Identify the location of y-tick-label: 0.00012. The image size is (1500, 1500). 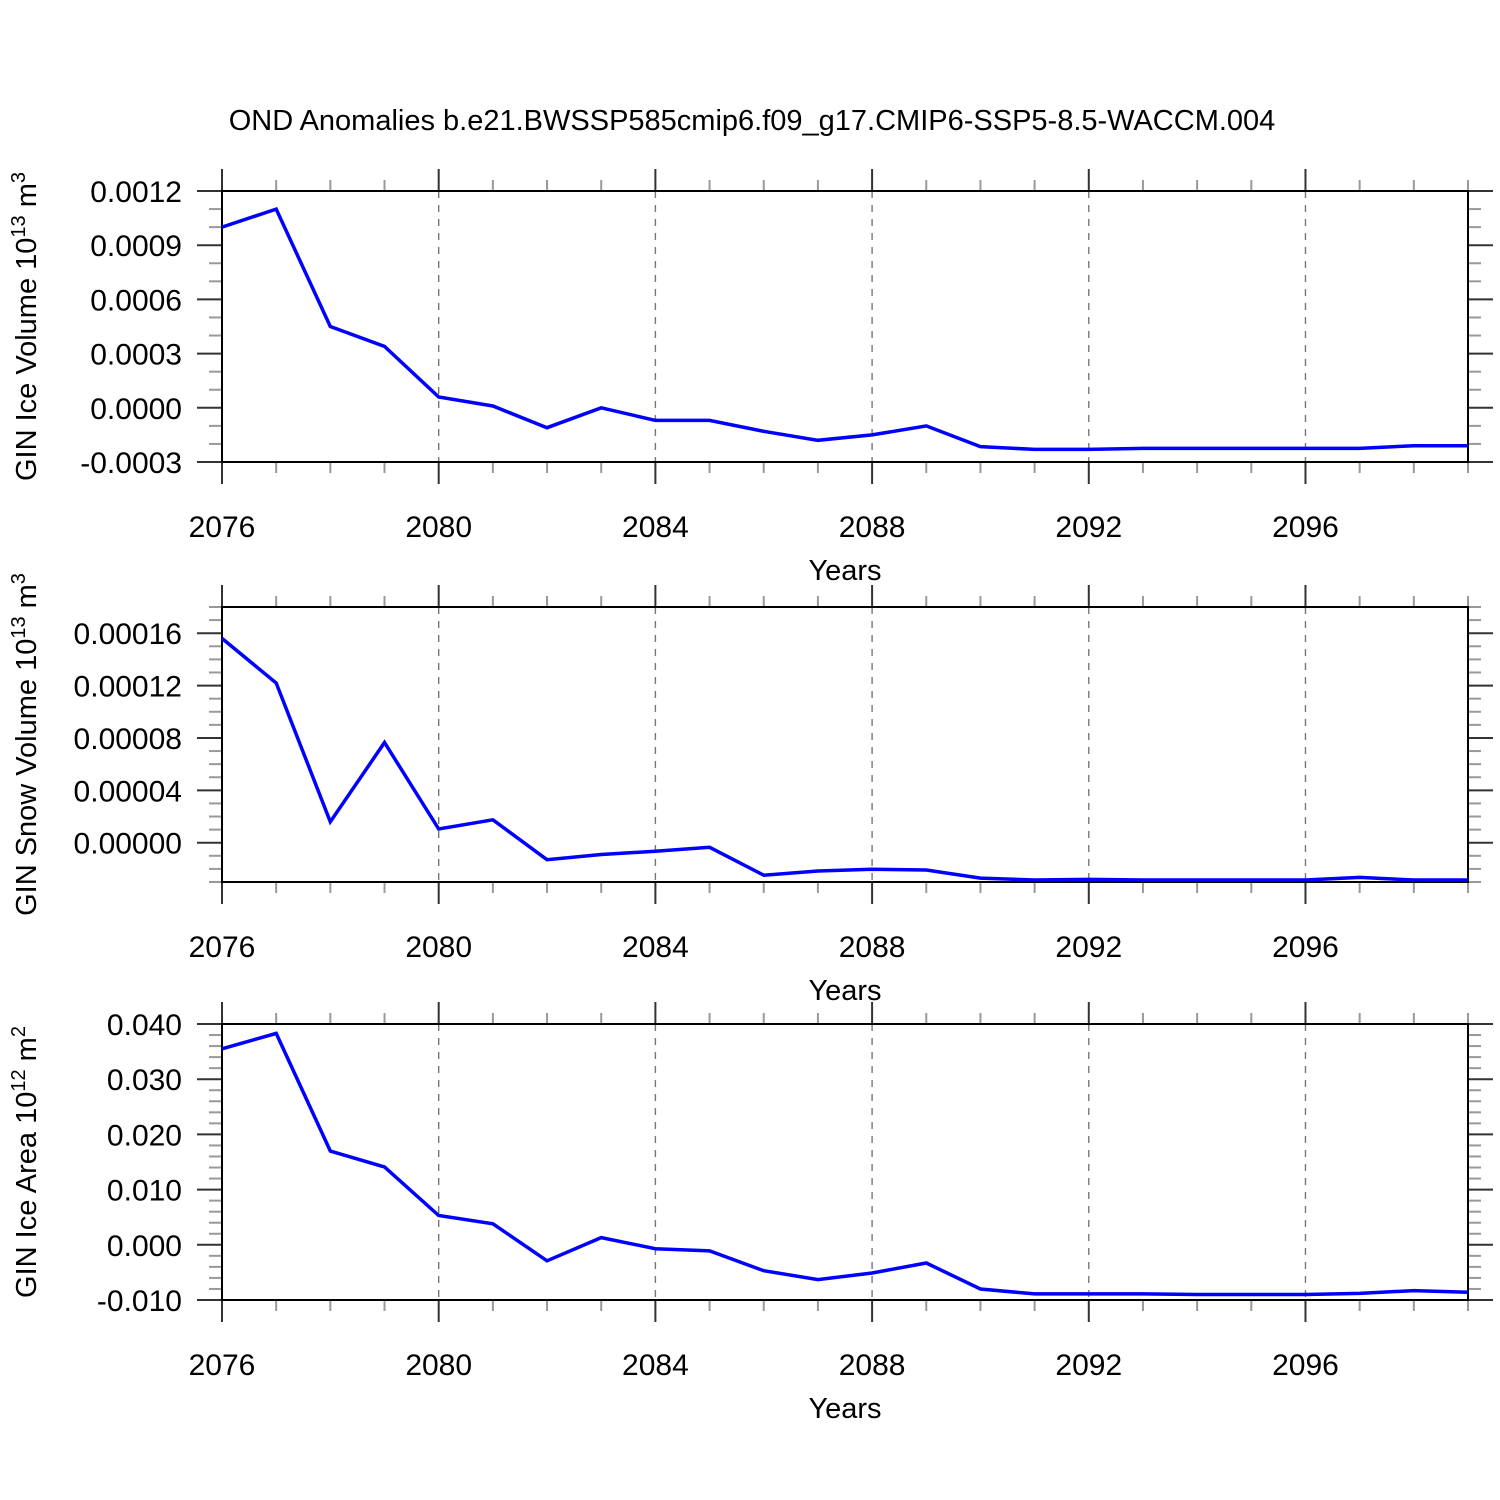
(128, 687).